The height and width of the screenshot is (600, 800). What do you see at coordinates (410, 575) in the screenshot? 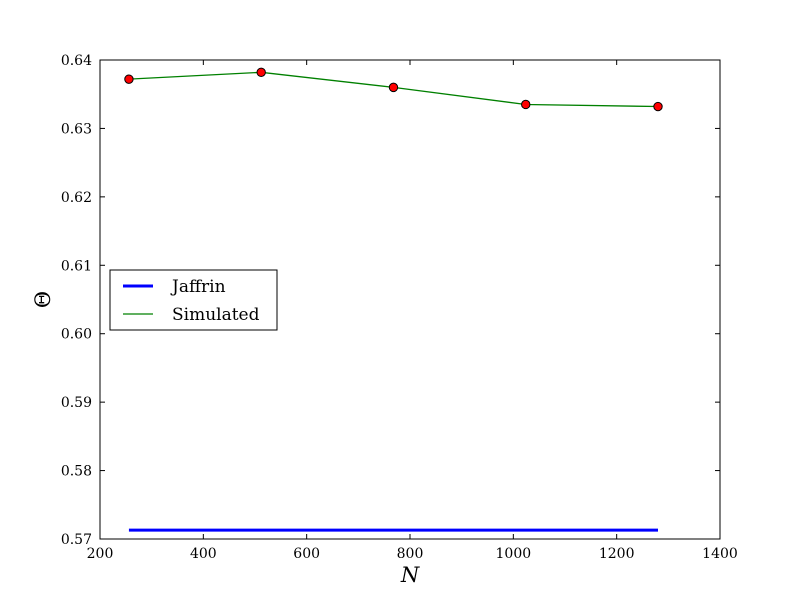
I see `x-axis-label: N` at bounding box center [410, 575].